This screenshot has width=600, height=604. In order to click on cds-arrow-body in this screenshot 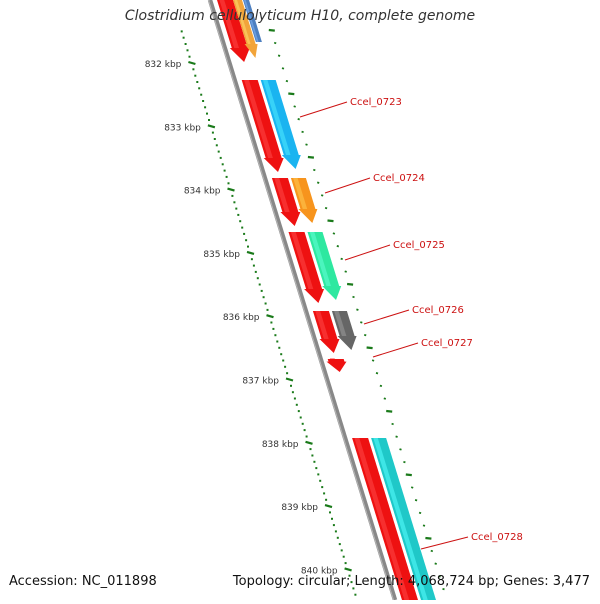, I will do `click(336, 365)`.